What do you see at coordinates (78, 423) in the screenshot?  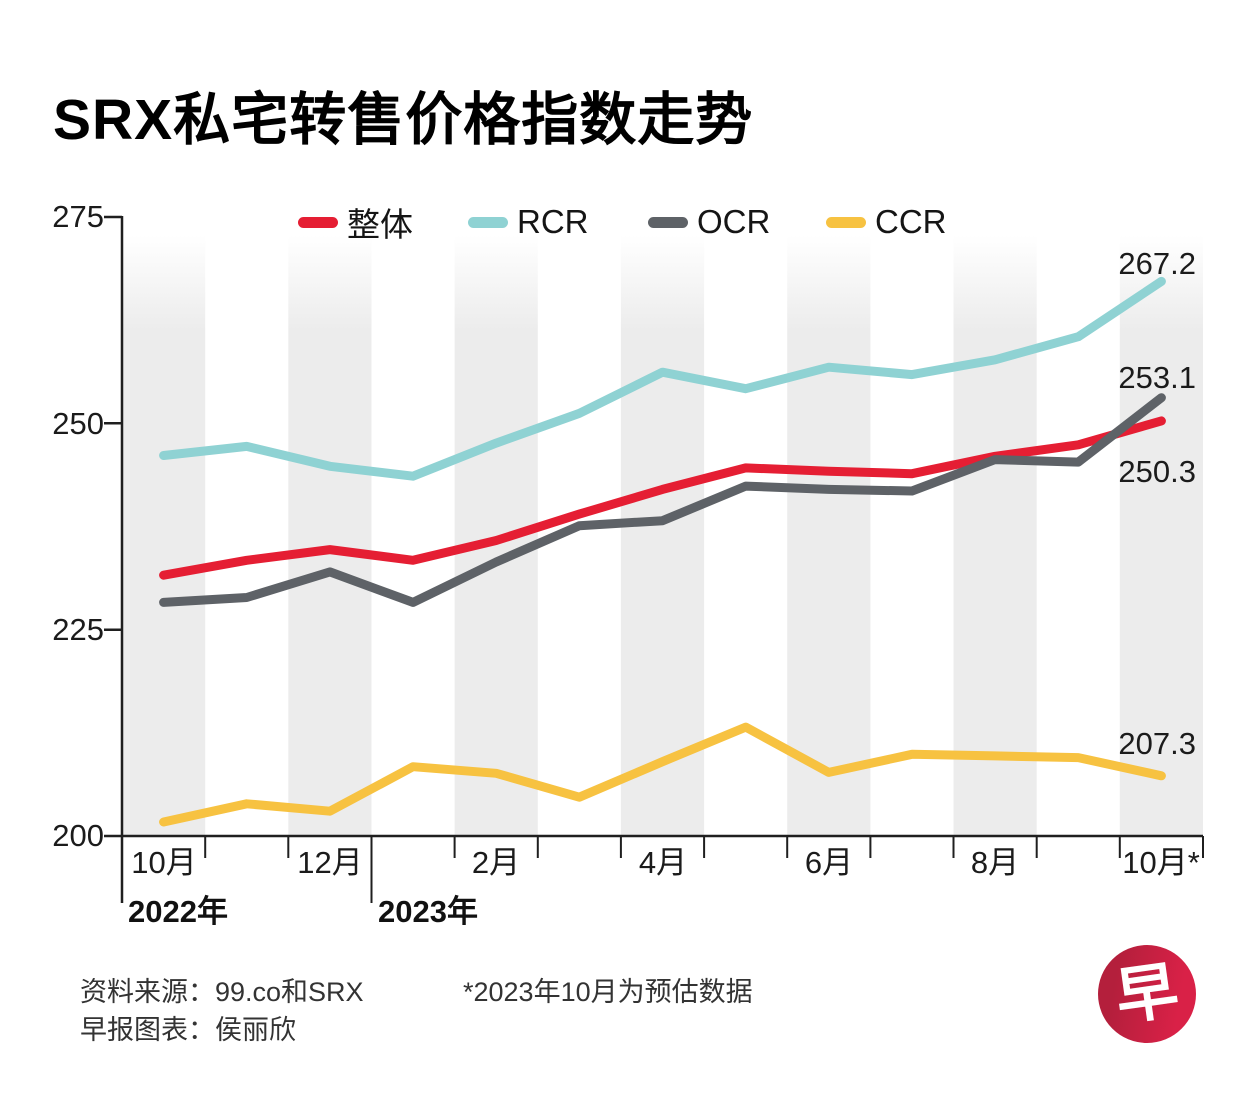 I see `y-axis-label-250: 250` at bounding box center [78, 423].